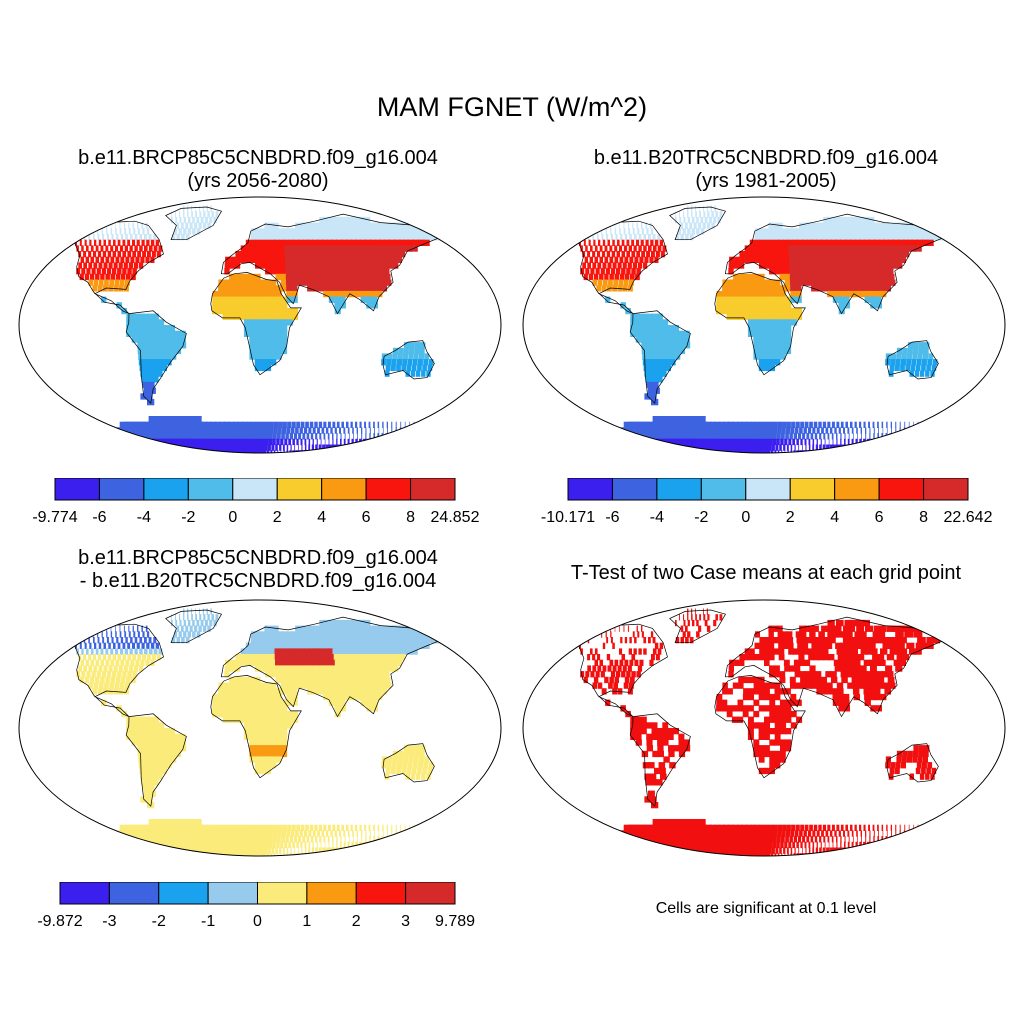  What do you see at coordinates (455, 921) in the screenshot?
I see `colorbar-label: 9.789` at bounding box center [455, 921].